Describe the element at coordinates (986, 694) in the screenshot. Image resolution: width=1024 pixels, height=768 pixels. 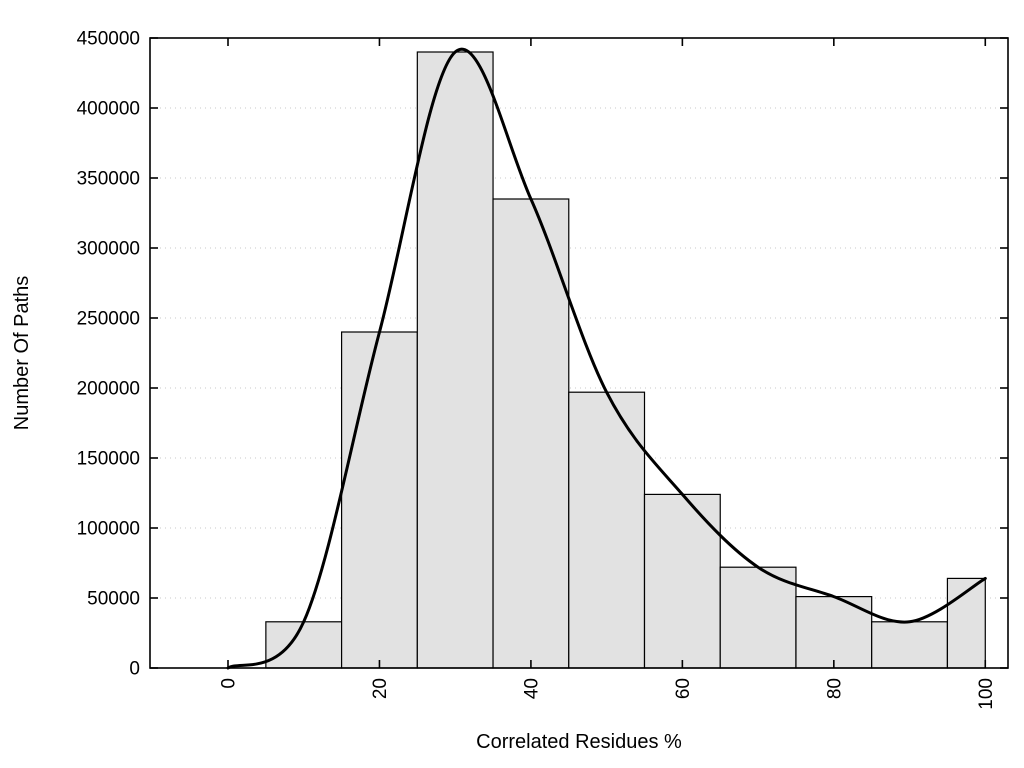
I see `x-tick-label: 100` at that location.